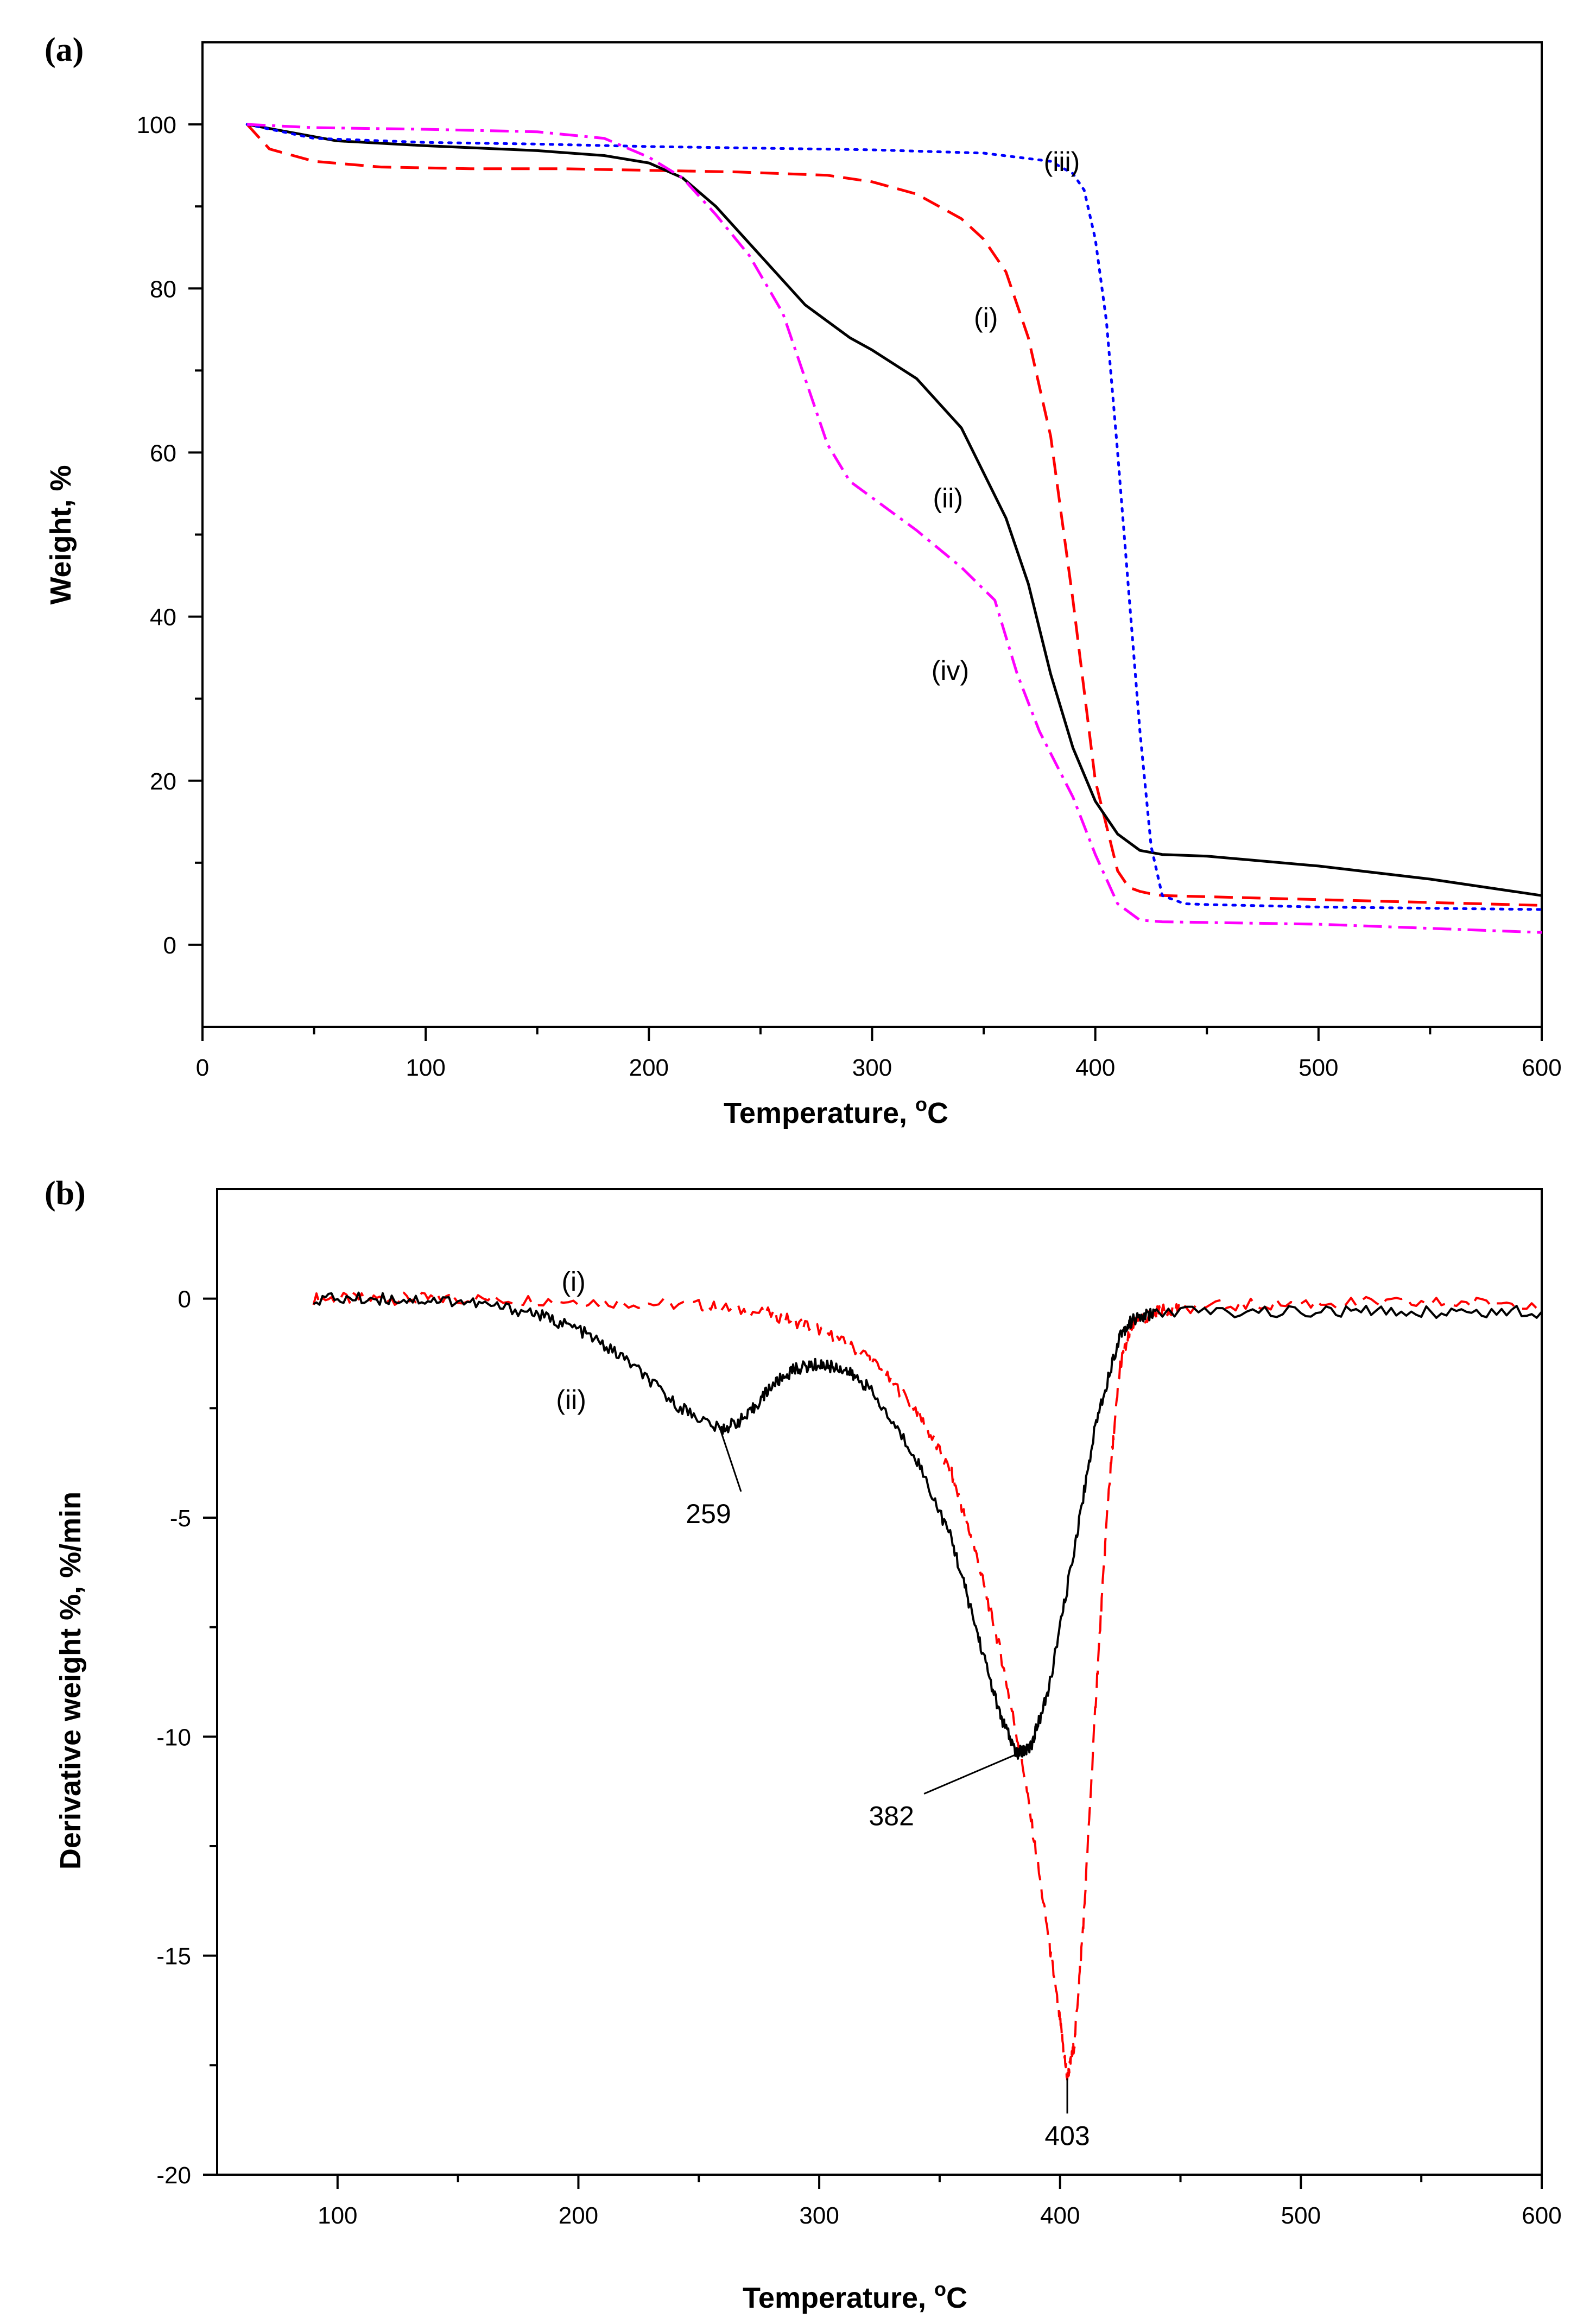 This screenshot has height=2324, width=1577. Describe the element at coordinates (173, 1737) in the screenshot. I see `y-tick-label: -10` at that location.